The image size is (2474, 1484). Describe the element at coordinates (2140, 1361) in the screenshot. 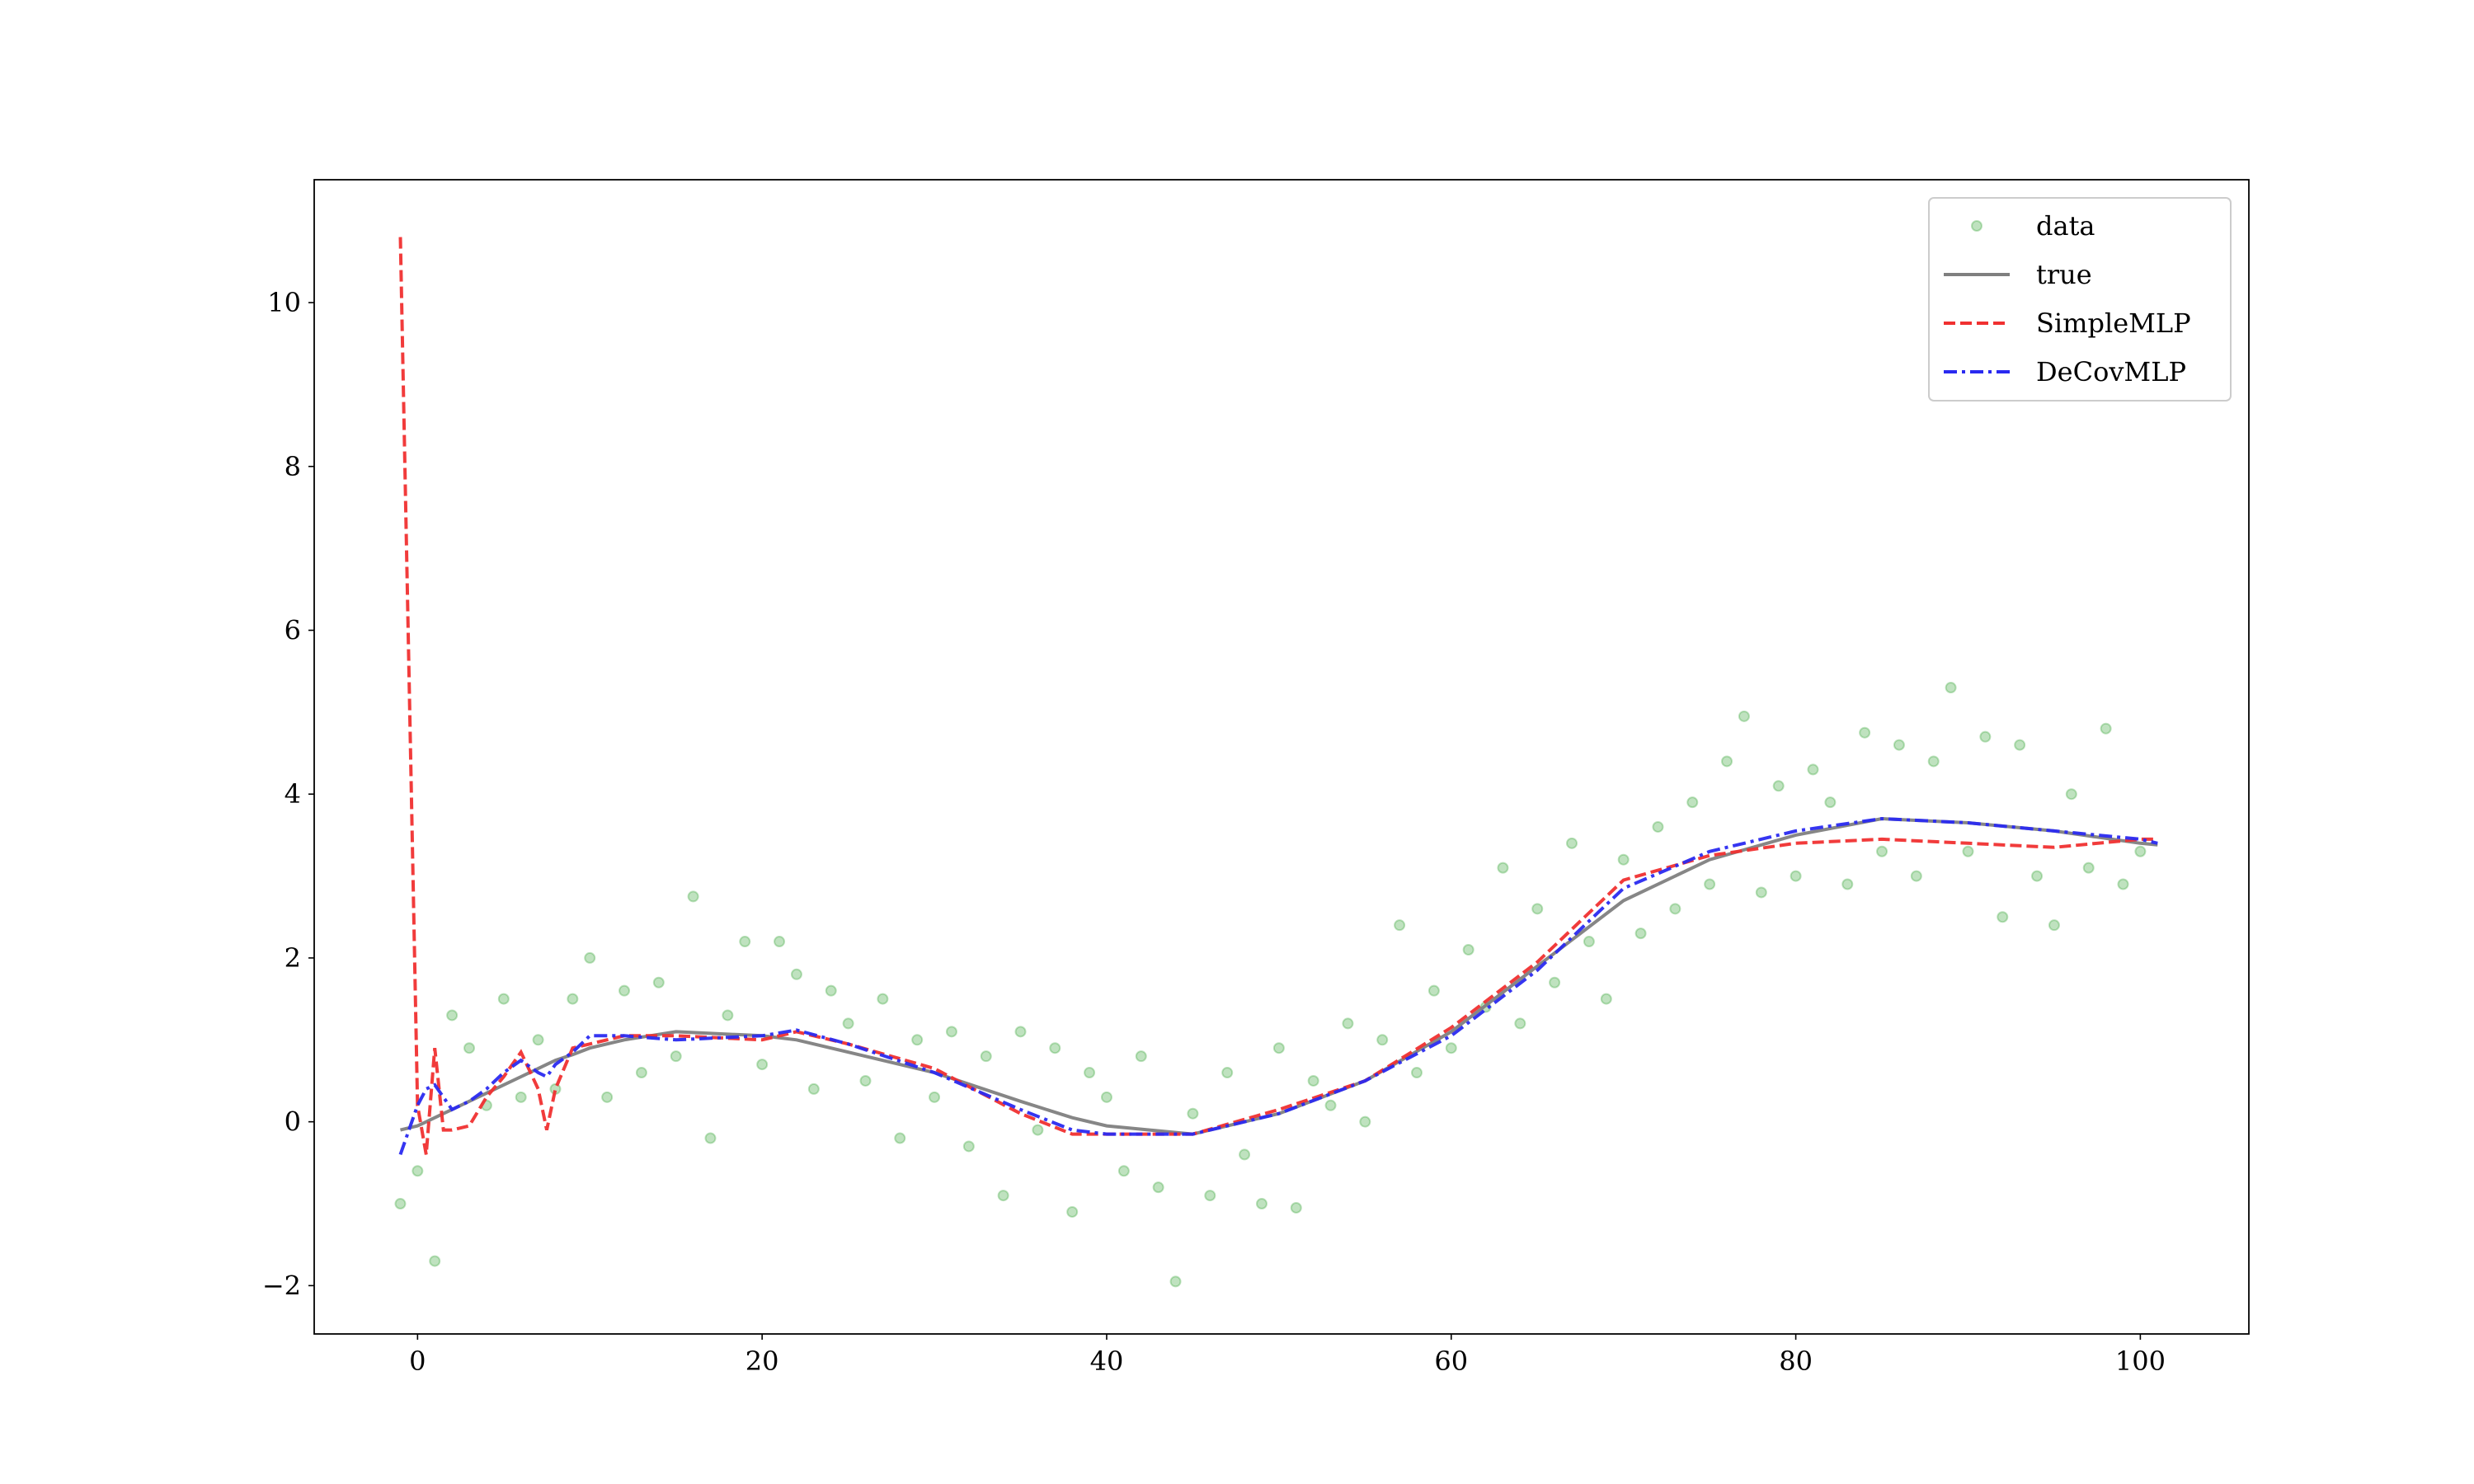

I see `x-tick-label: 100` at that location.